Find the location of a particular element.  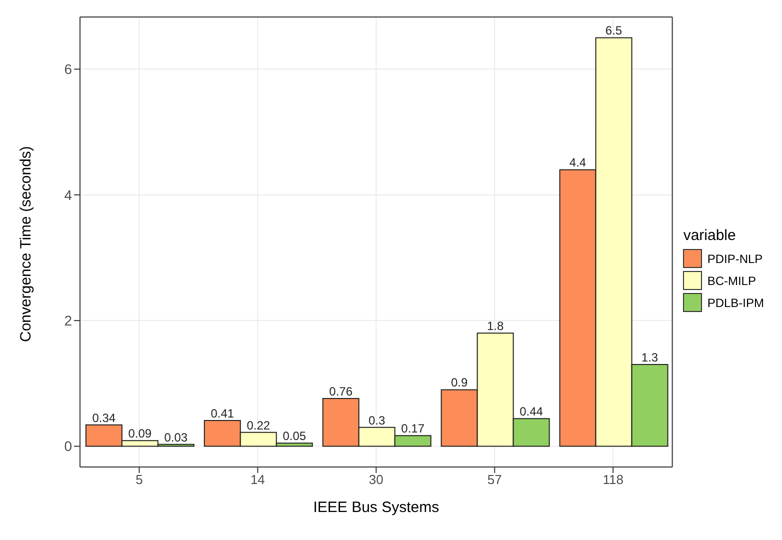

data-label: 0.05 is located at coordinates (294, 436).